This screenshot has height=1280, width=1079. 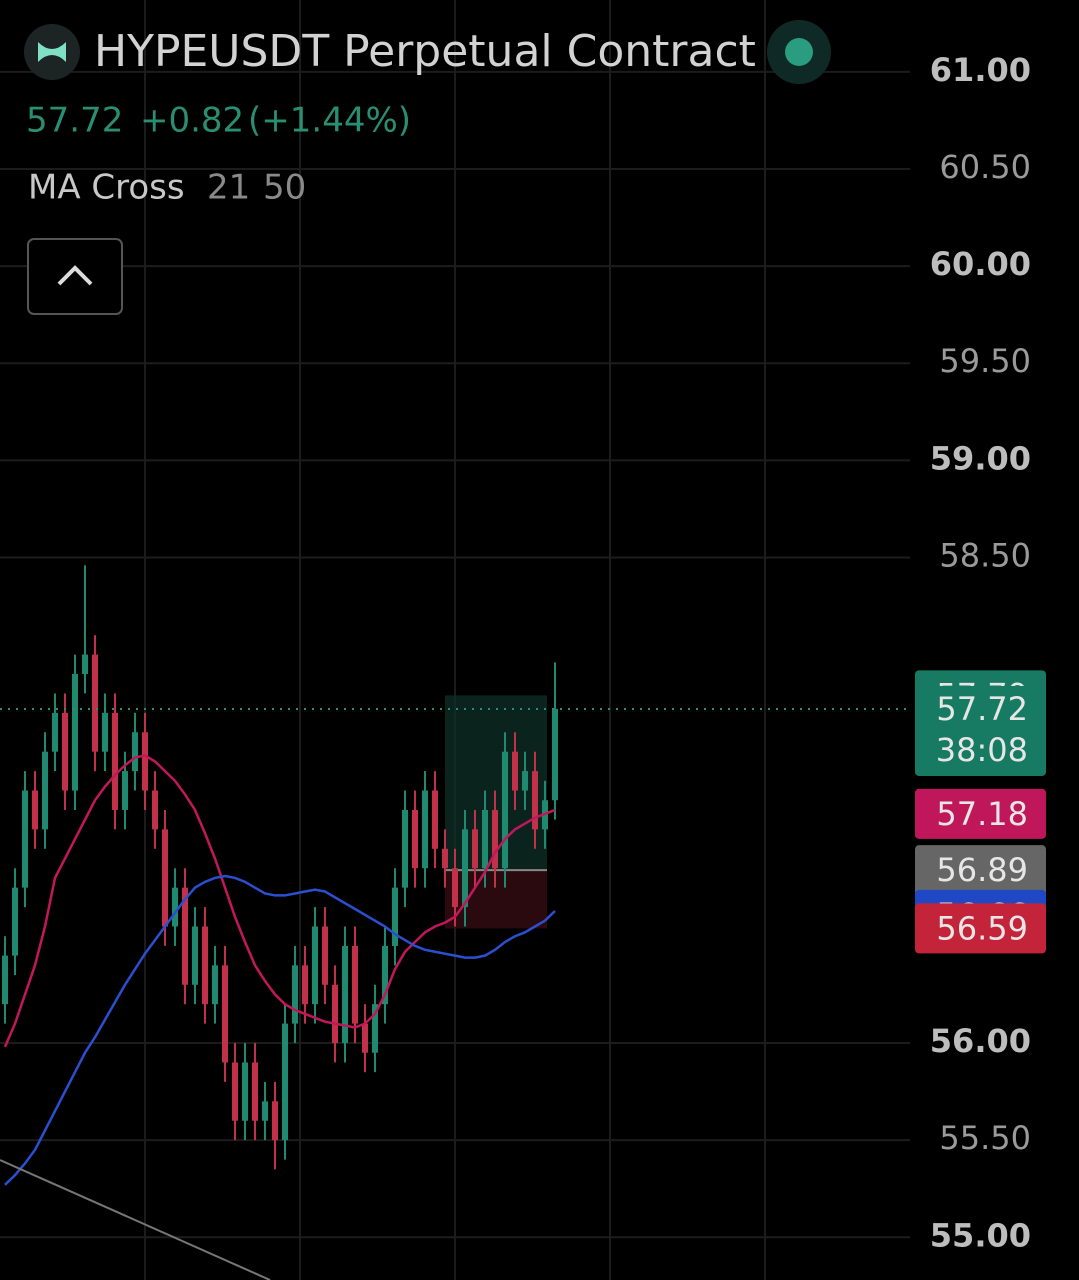 What do you see at coordinates (192, 121) in the screenshot?
I see `price-change: +0.82` at bounding box center [192, 121].